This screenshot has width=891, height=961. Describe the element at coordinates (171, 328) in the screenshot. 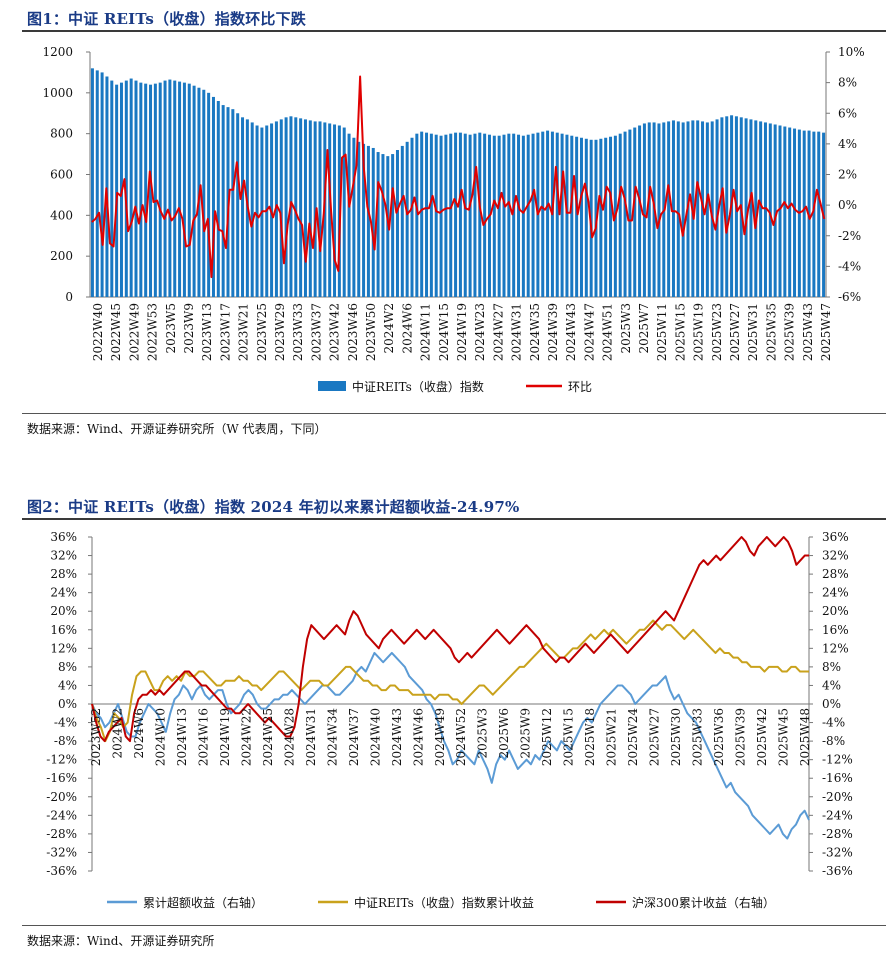

I see `c1-x-tick-label: 2023W5` at that location.